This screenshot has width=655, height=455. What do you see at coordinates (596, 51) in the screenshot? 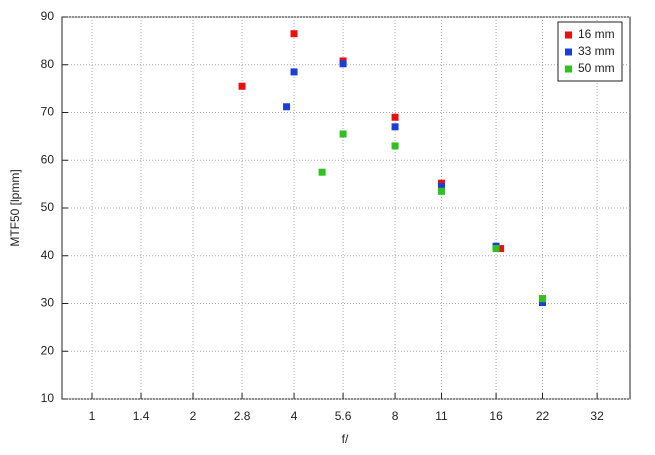
I see `legend-label: 33 mm` at bounding box center [596, 51].